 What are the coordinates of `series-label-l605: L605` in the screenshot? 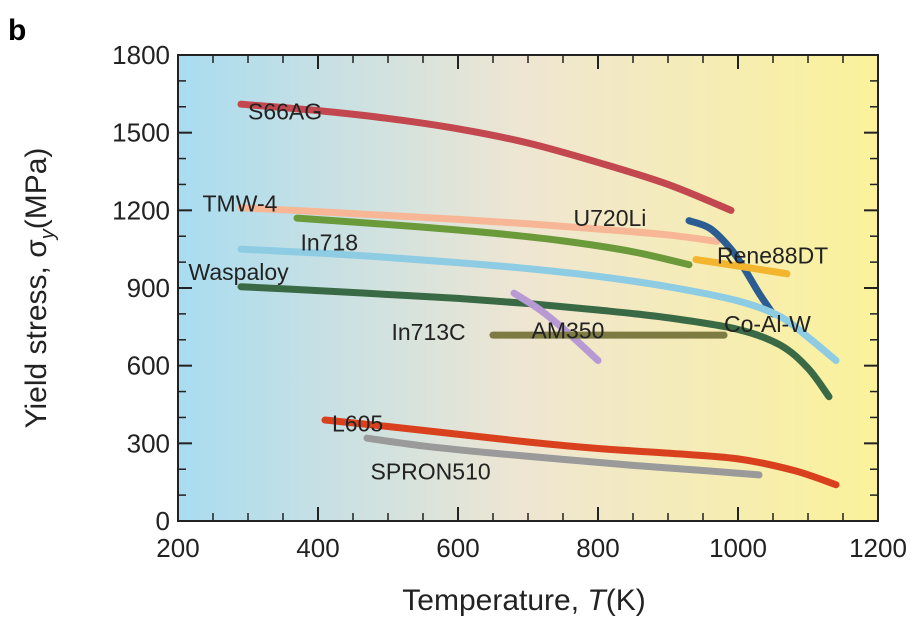 It's located at (357, 424).